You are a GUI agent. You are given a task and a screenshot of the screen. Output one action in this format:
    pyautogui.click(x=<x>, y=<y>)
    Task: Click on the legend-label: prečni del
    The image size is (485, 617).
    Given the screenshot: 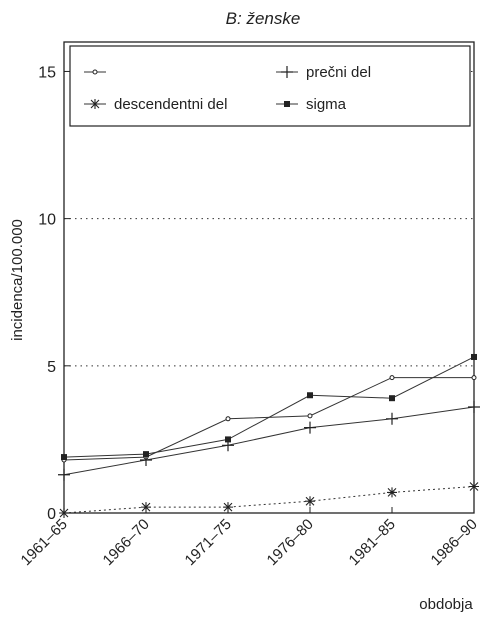 What is the action you would take?
    pyautogui.click(x=338, y=72)
    